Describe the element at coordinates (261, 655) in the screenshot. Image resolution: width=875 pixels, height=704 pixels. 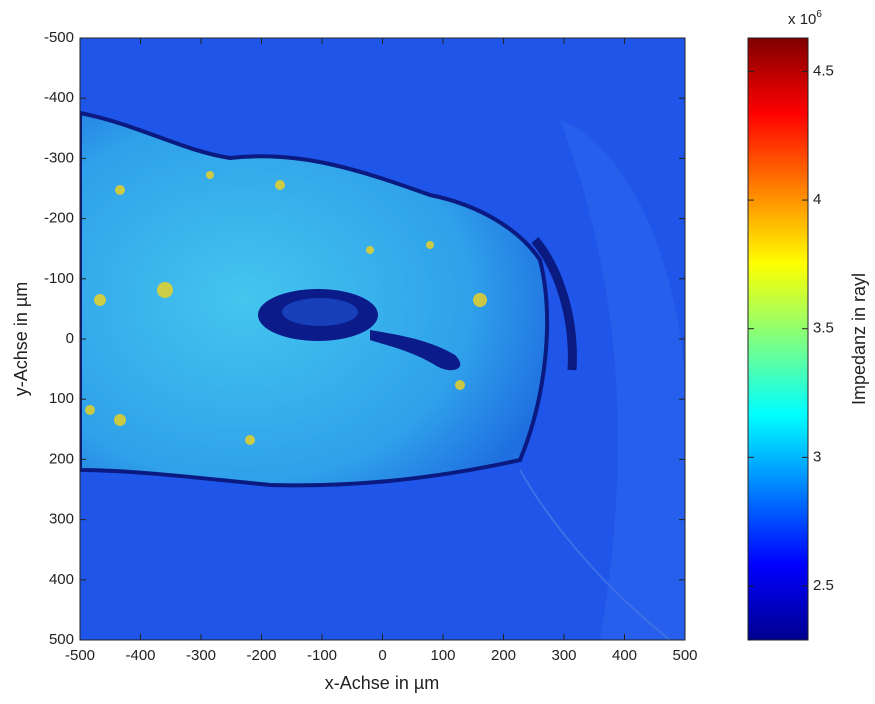
I see `x-tick-label: -200` at that location.